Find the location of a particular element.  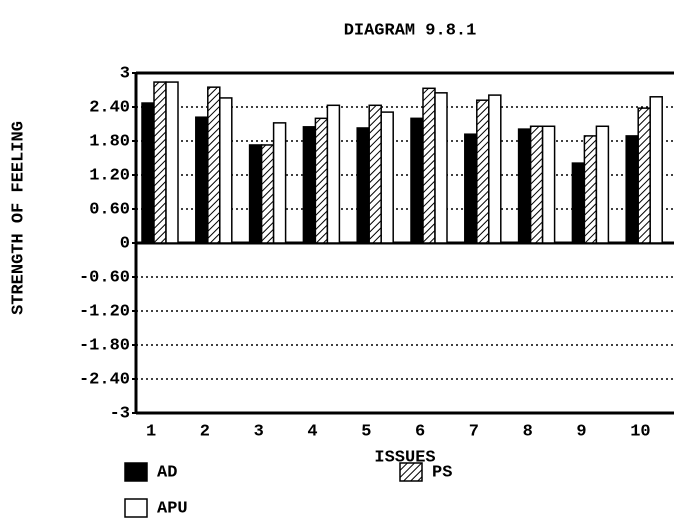

x-tick-label: 8 is located at coordinates (528, 431).